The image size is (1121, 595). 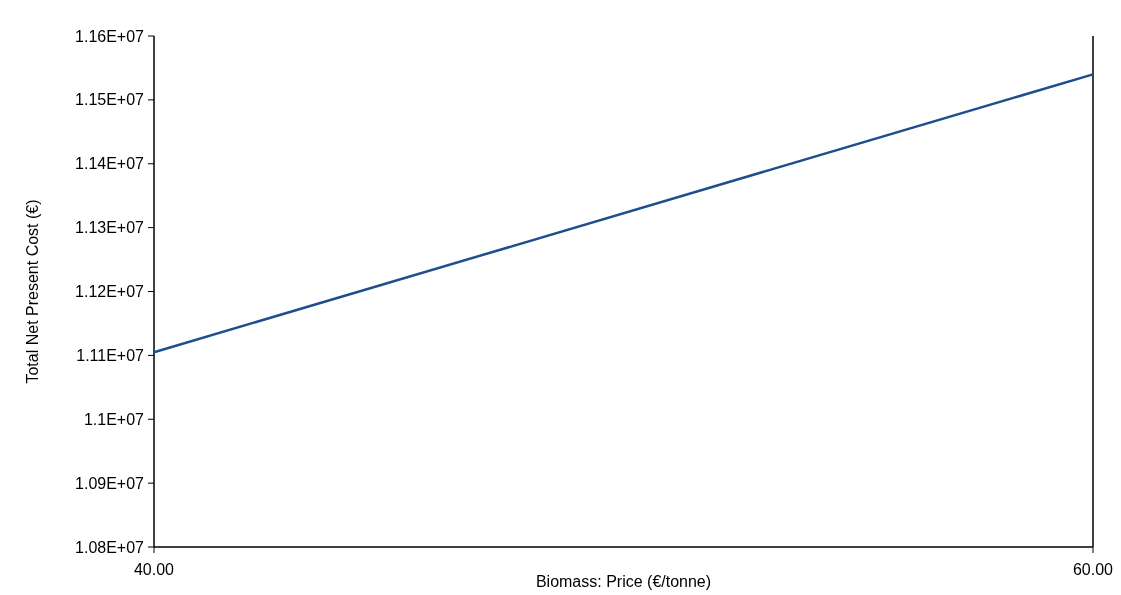 What do you see at coordinates (114, 419) in the screenshot?
I see `y-tick-label: 1.1E+07` at bounding box center [114, 419].